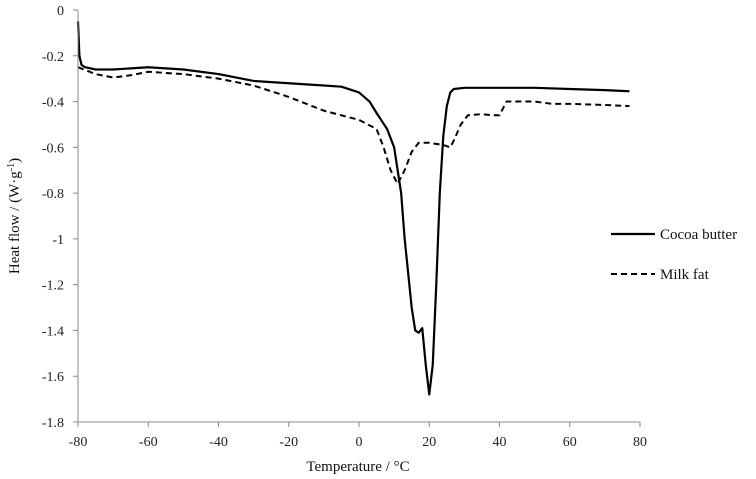 This screenshot has height=479, width=756. I want to click on y-tick-label: -0.2, so click(53, 57).